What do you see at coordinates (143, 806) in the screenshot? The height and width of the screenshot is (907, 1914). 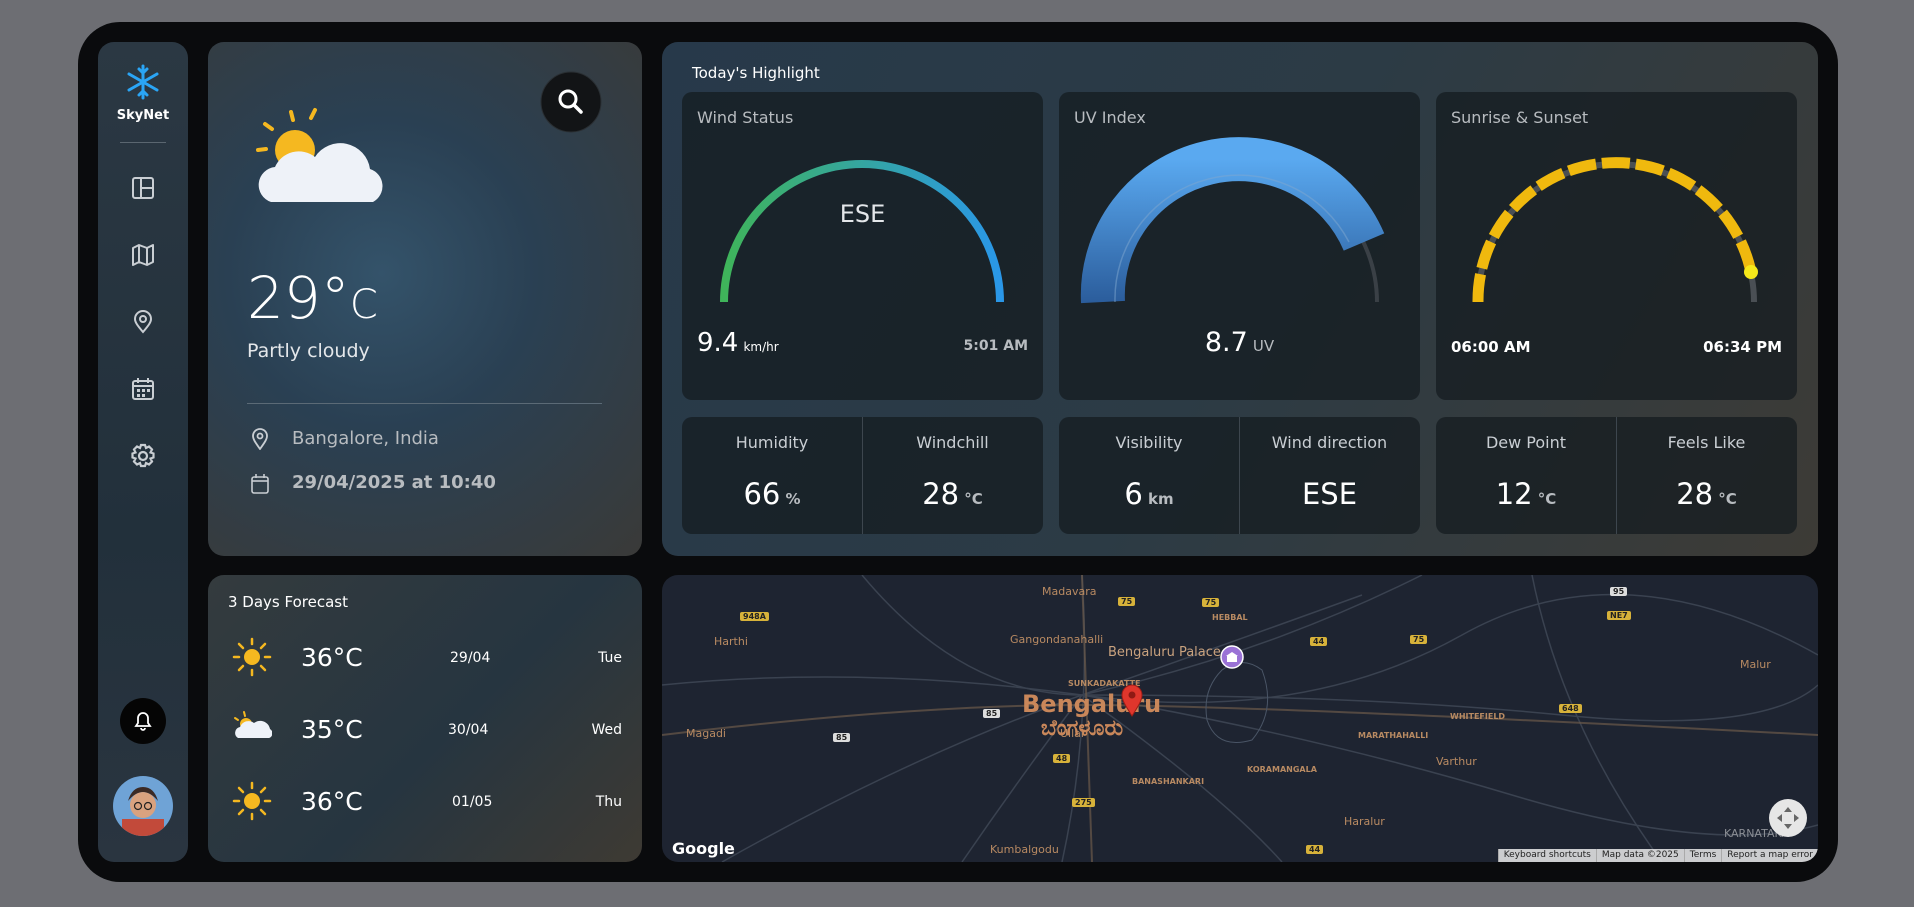 I see `avatar` at bounding box center [143, 806].